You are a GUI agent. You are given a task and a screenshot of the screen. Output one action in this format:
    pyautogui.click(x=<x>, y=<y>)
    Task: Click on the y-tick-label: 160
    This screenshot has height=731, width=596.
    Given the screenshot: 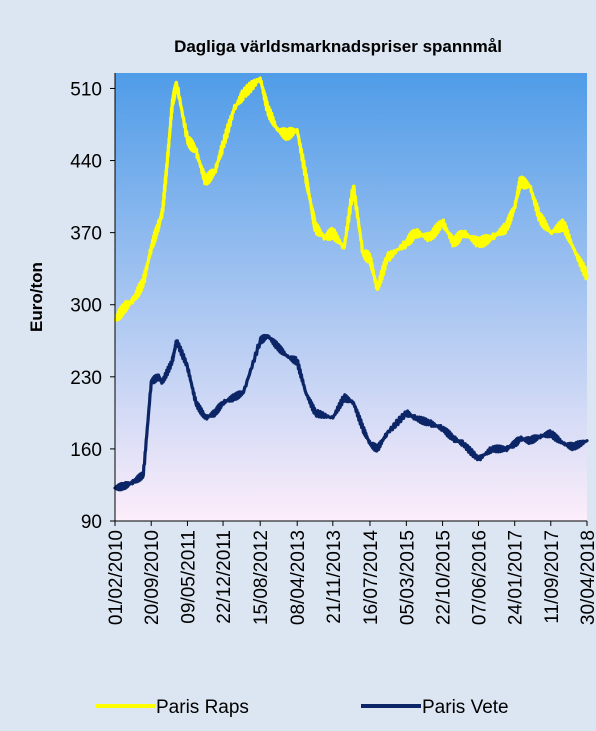 What is the action you would take?
    pyautogui.click(x=86, y=450)
    